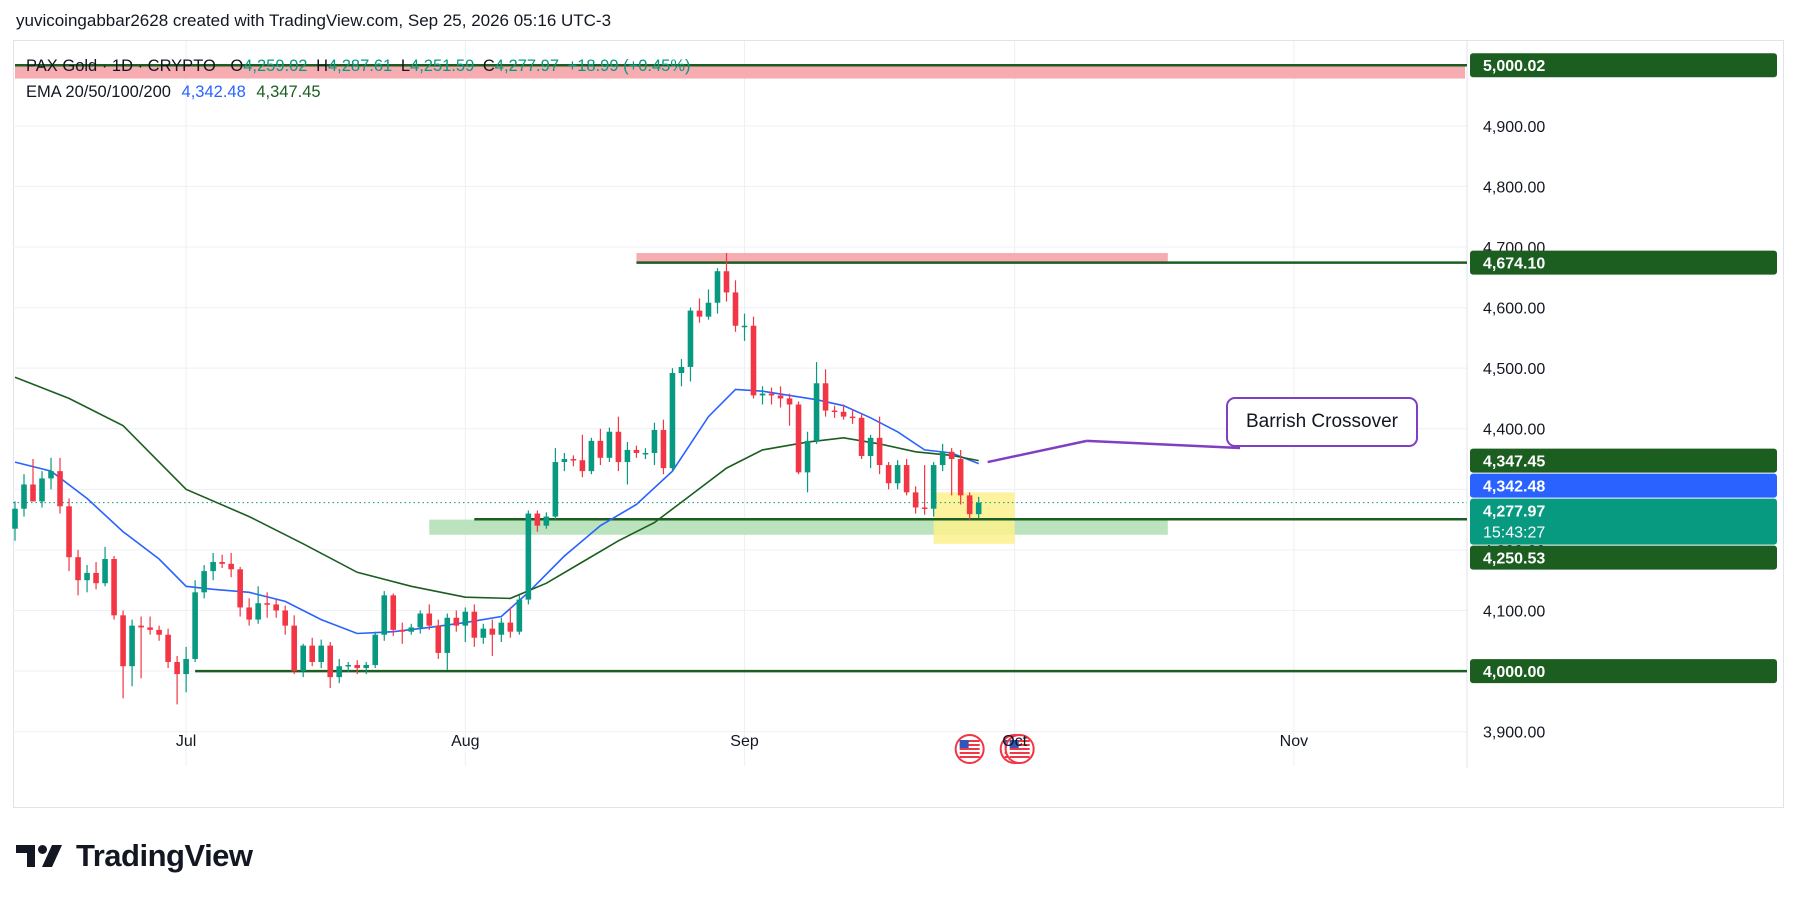 The width and height of the screenshot is (1793, 899). I want to click on annotation-callout: Barrish Crossover, so click(1322, 422).